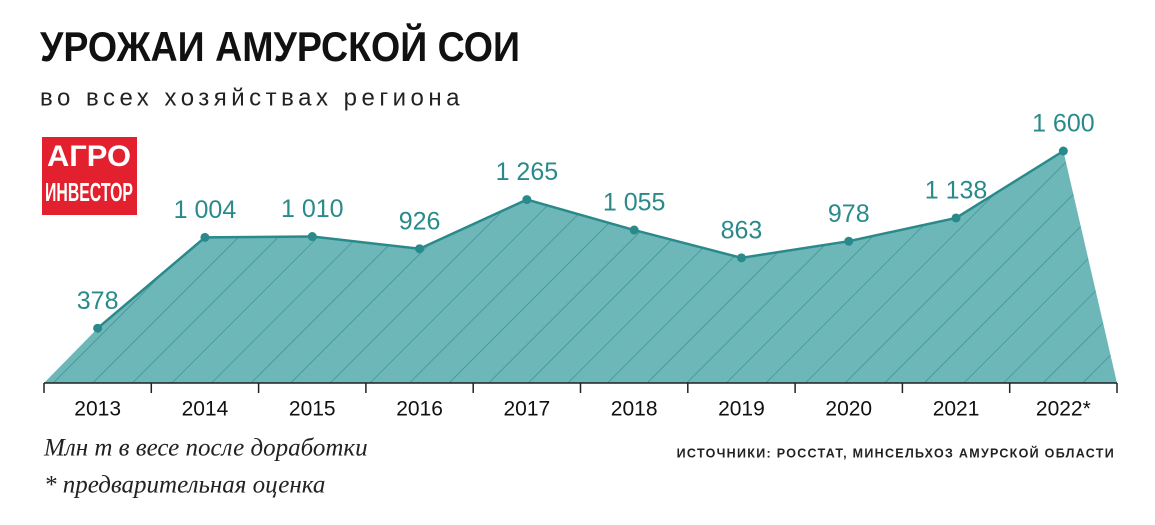 The image size is (1155, 525). Describe the element at coordinates (312, 209) in the screenshot. I see `data-label: 1 010` at that location.